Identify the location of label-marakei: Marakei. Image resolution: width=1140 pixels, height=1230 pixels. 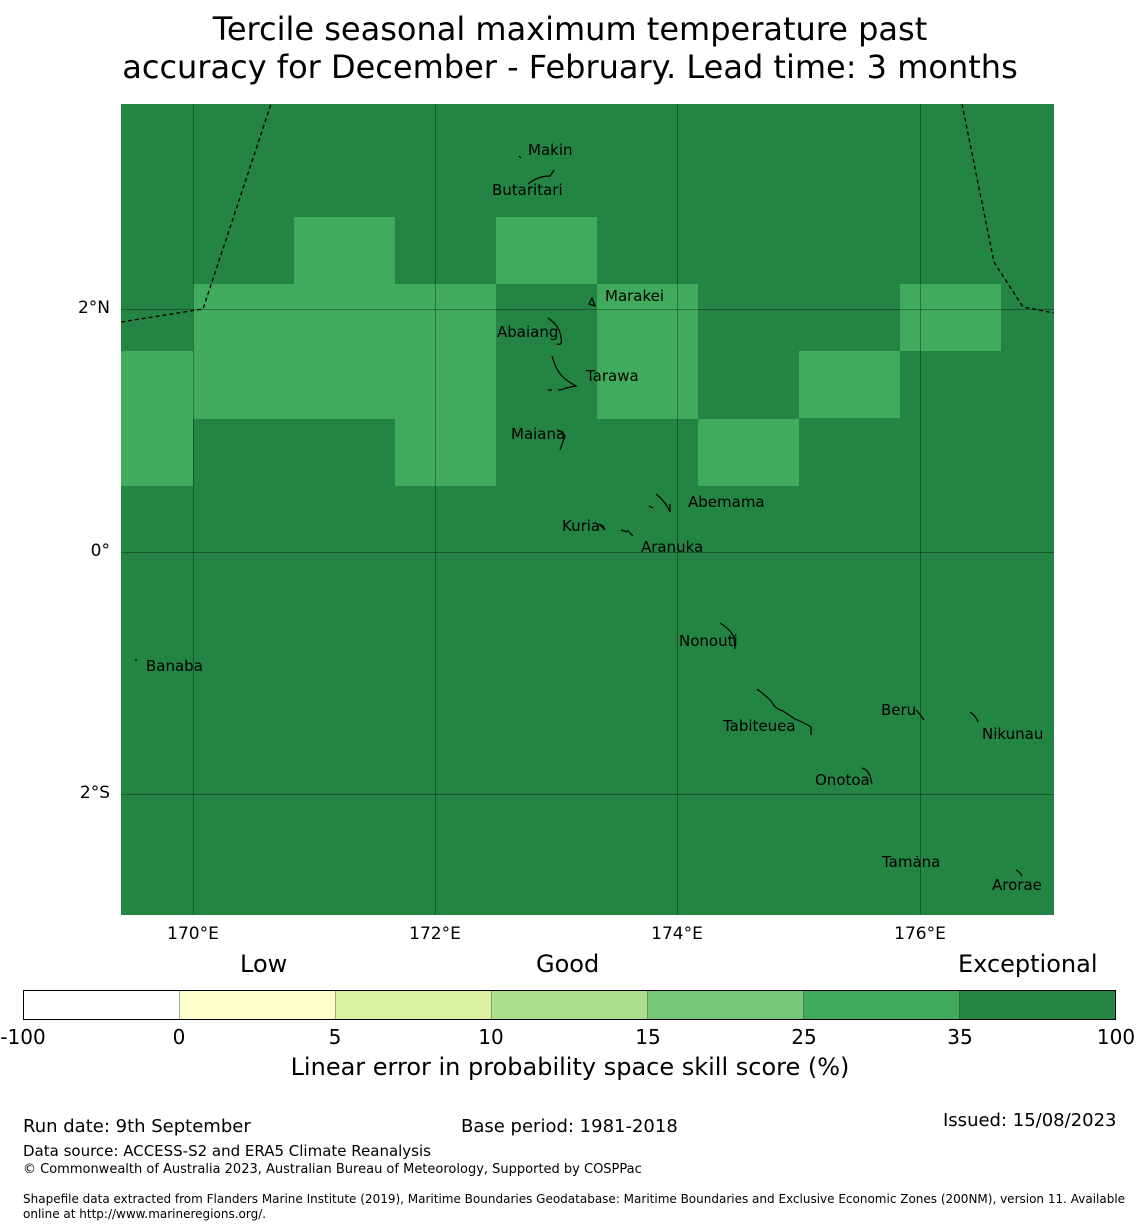
(635, 296).